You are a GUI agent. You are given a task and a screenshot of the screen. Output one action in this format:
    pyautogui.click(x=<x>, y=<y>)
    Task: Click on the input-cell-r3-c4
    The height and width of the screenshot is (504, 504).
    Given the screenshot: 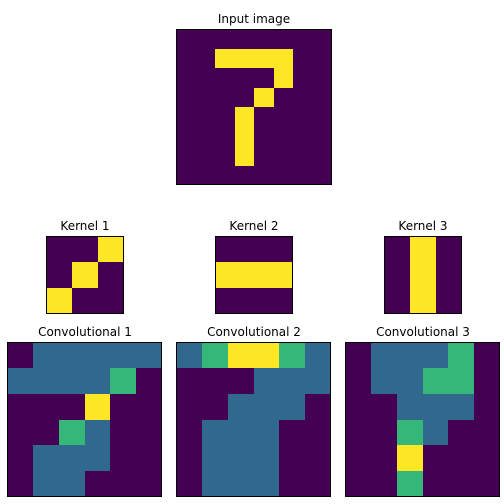 What is the action you would take?
    pyautogui.click(x=264, y=97)
    